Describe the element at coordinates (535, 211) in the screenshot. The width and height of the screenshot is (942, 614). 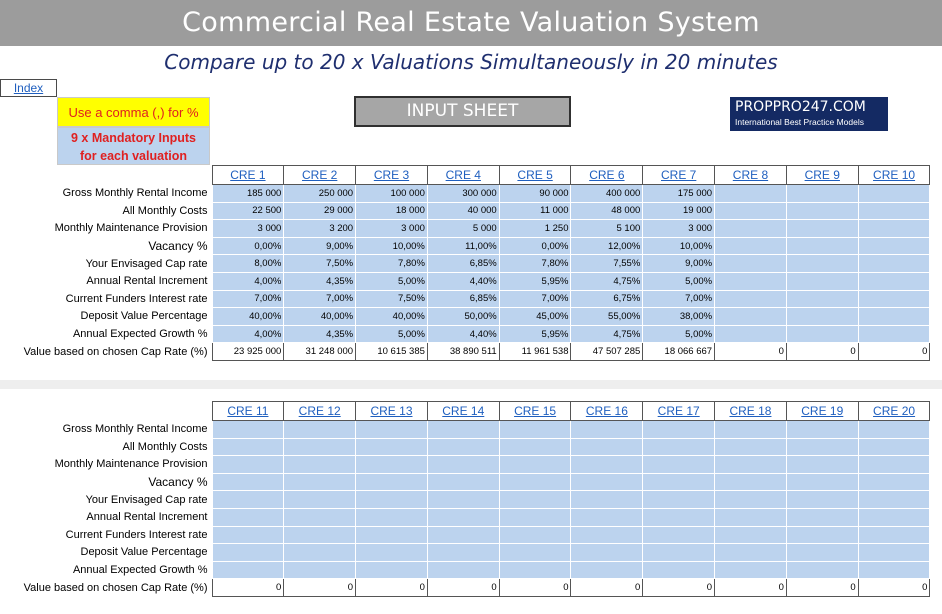
I see `input-cell: 11 000` at that location.